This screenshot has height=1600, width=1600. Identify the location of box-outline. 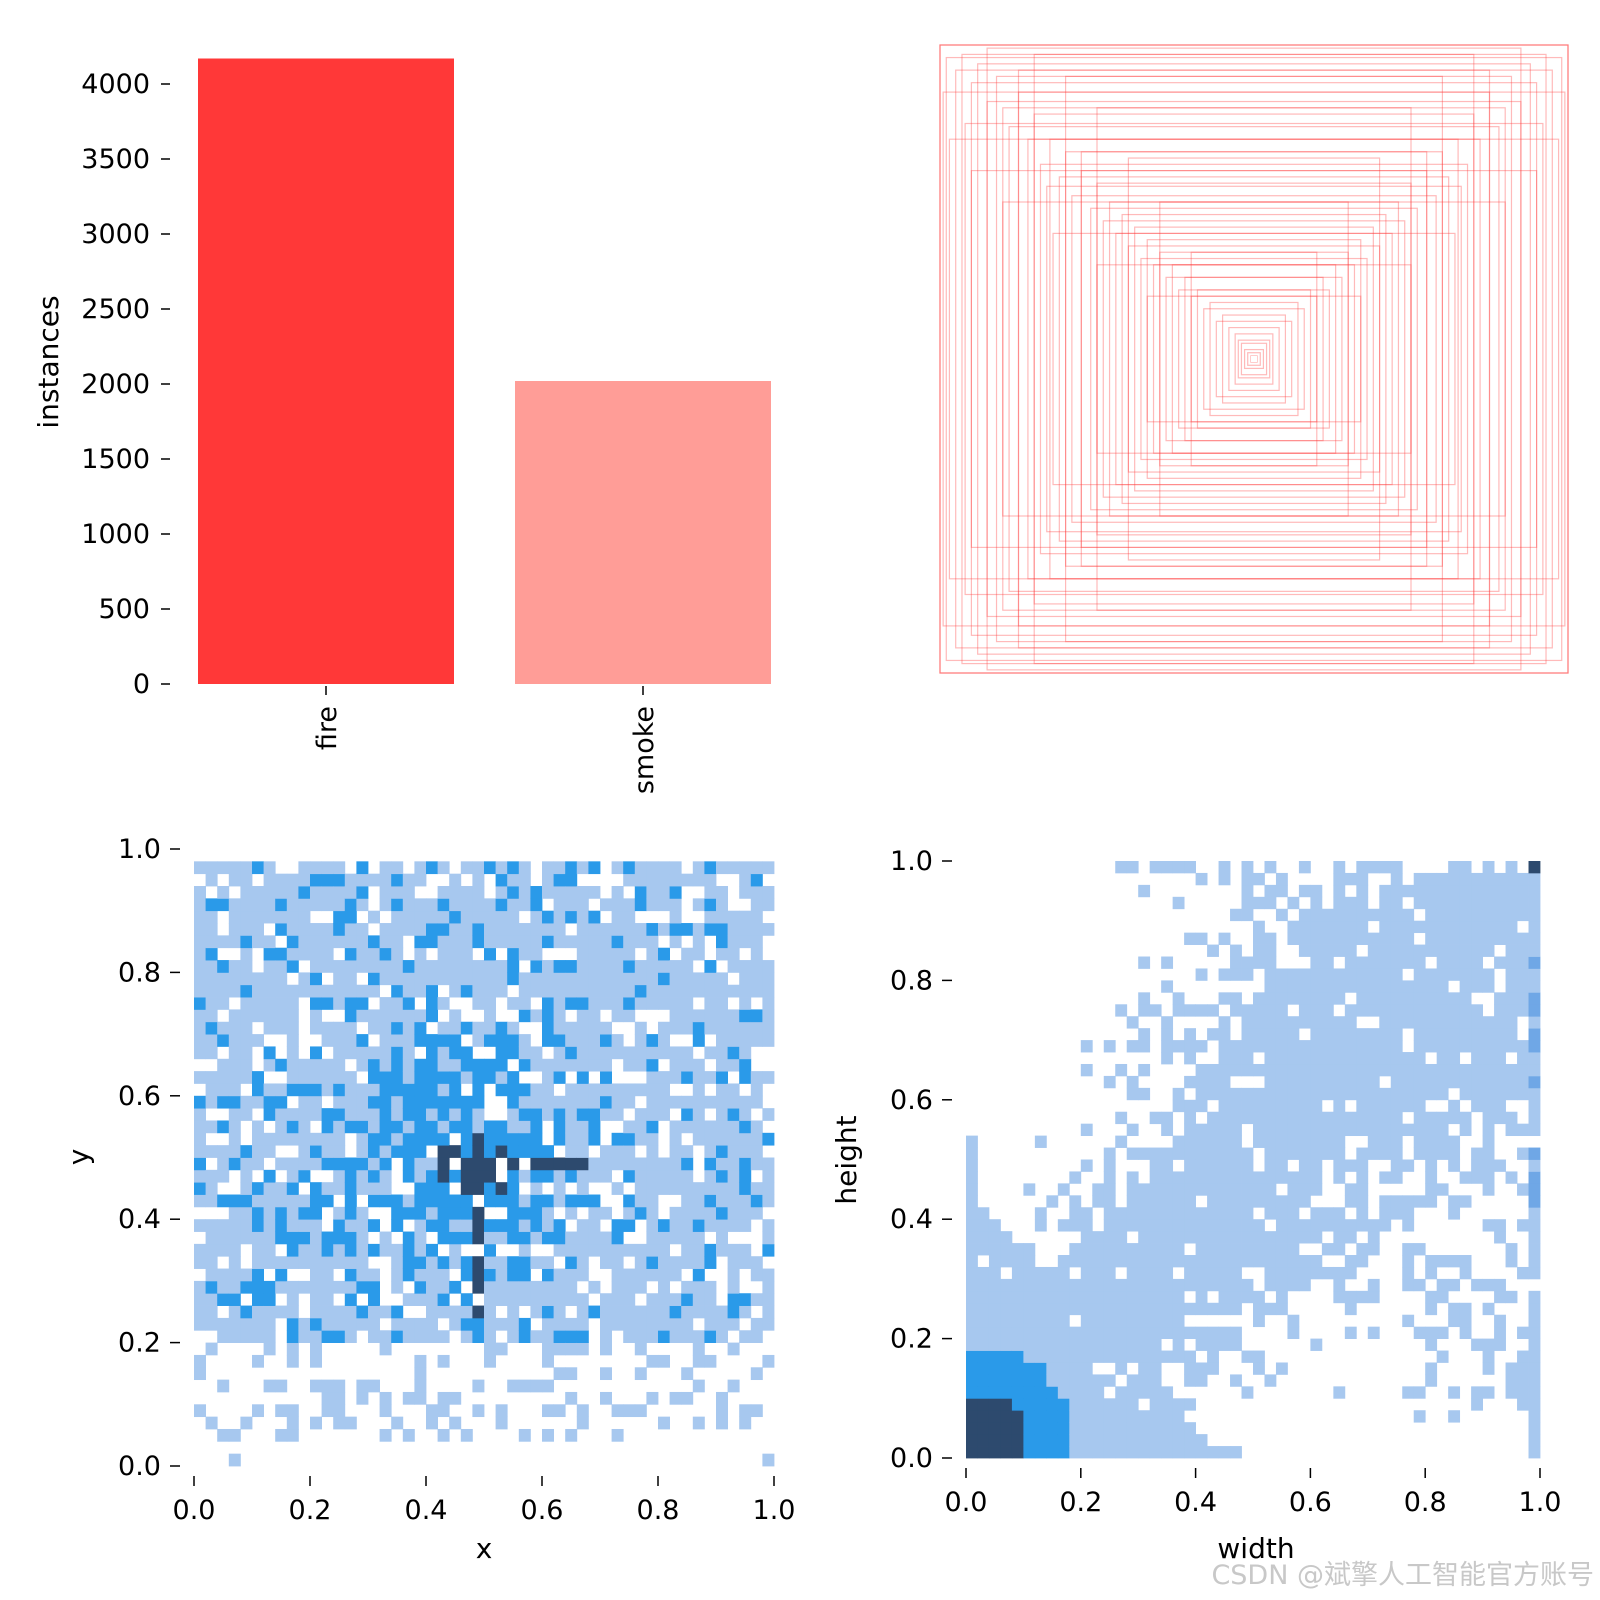
(1254, 359).